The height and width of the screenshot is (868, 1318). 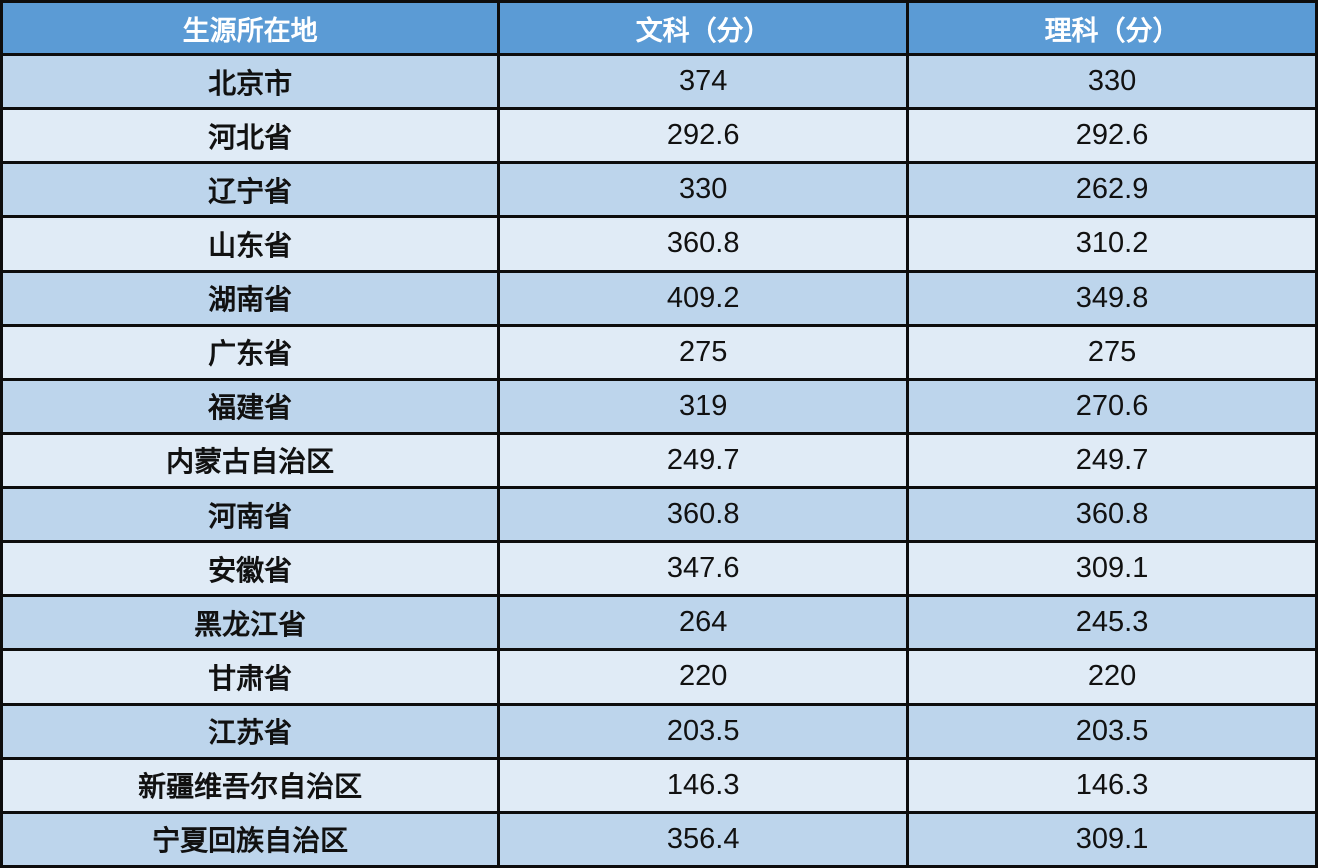 I want to click on table-row: 辽宁省 330 262.9, so click(x=659, y=190).